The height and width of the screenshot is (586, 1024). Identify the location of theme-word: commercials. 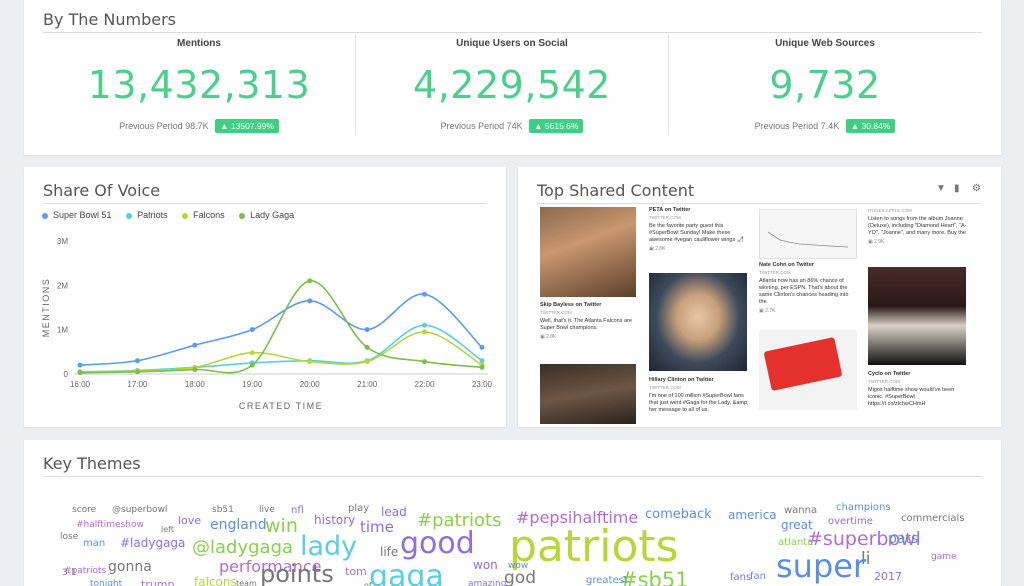
(933, 518).